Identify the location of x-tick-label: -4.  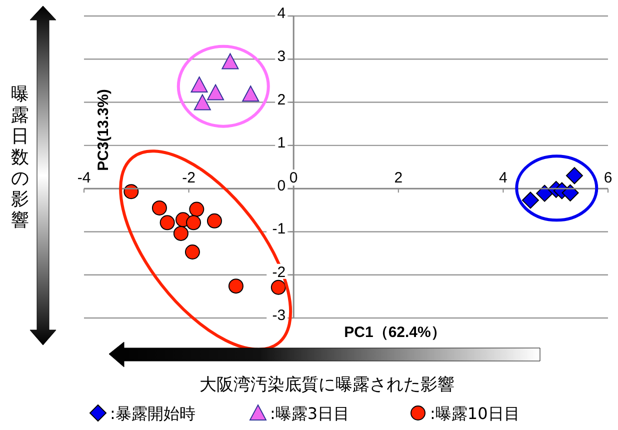
(84, 178).